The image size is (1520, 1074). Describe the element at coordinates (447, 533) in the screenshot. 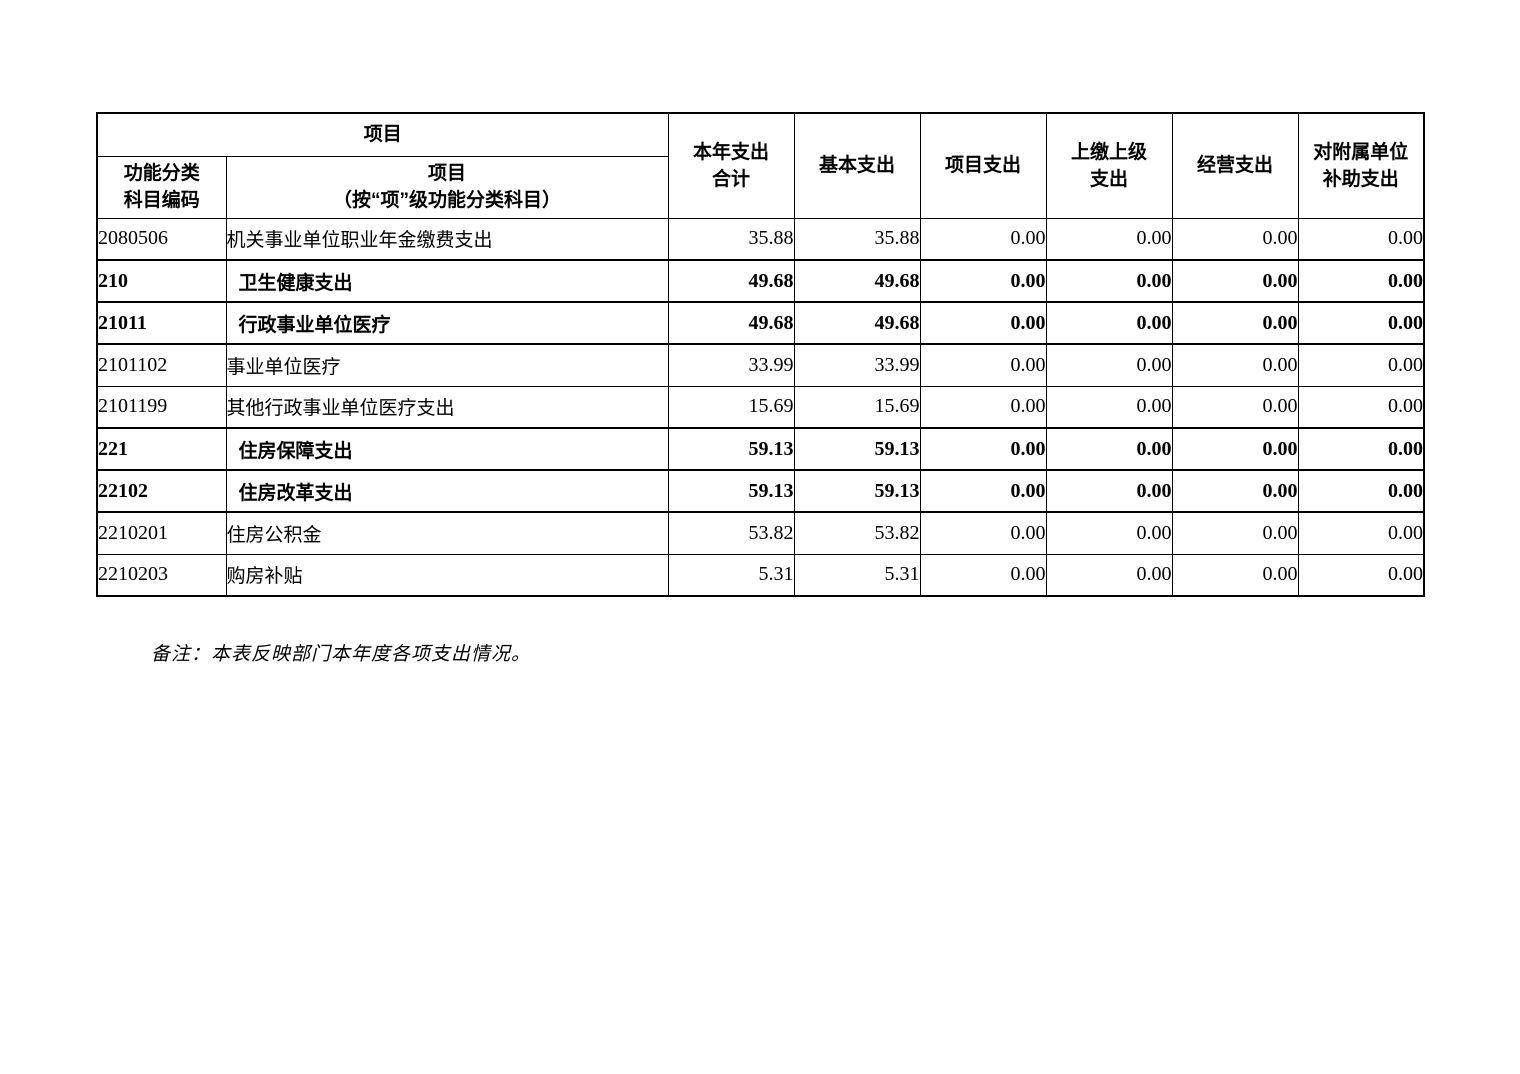

I see `cell-name: 住房公积金` at that location.